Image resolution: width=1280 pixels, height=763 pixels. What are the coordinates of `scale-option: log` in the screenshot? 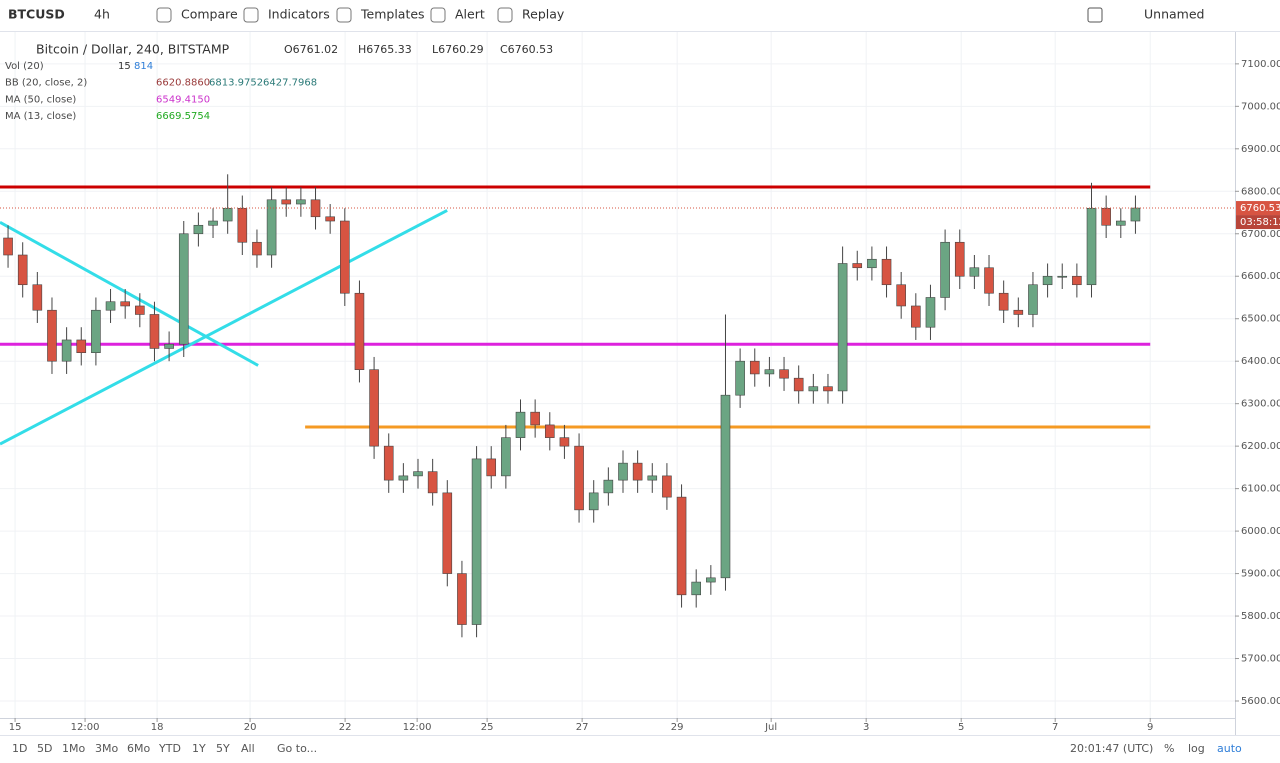 It's located at (1196, 748).